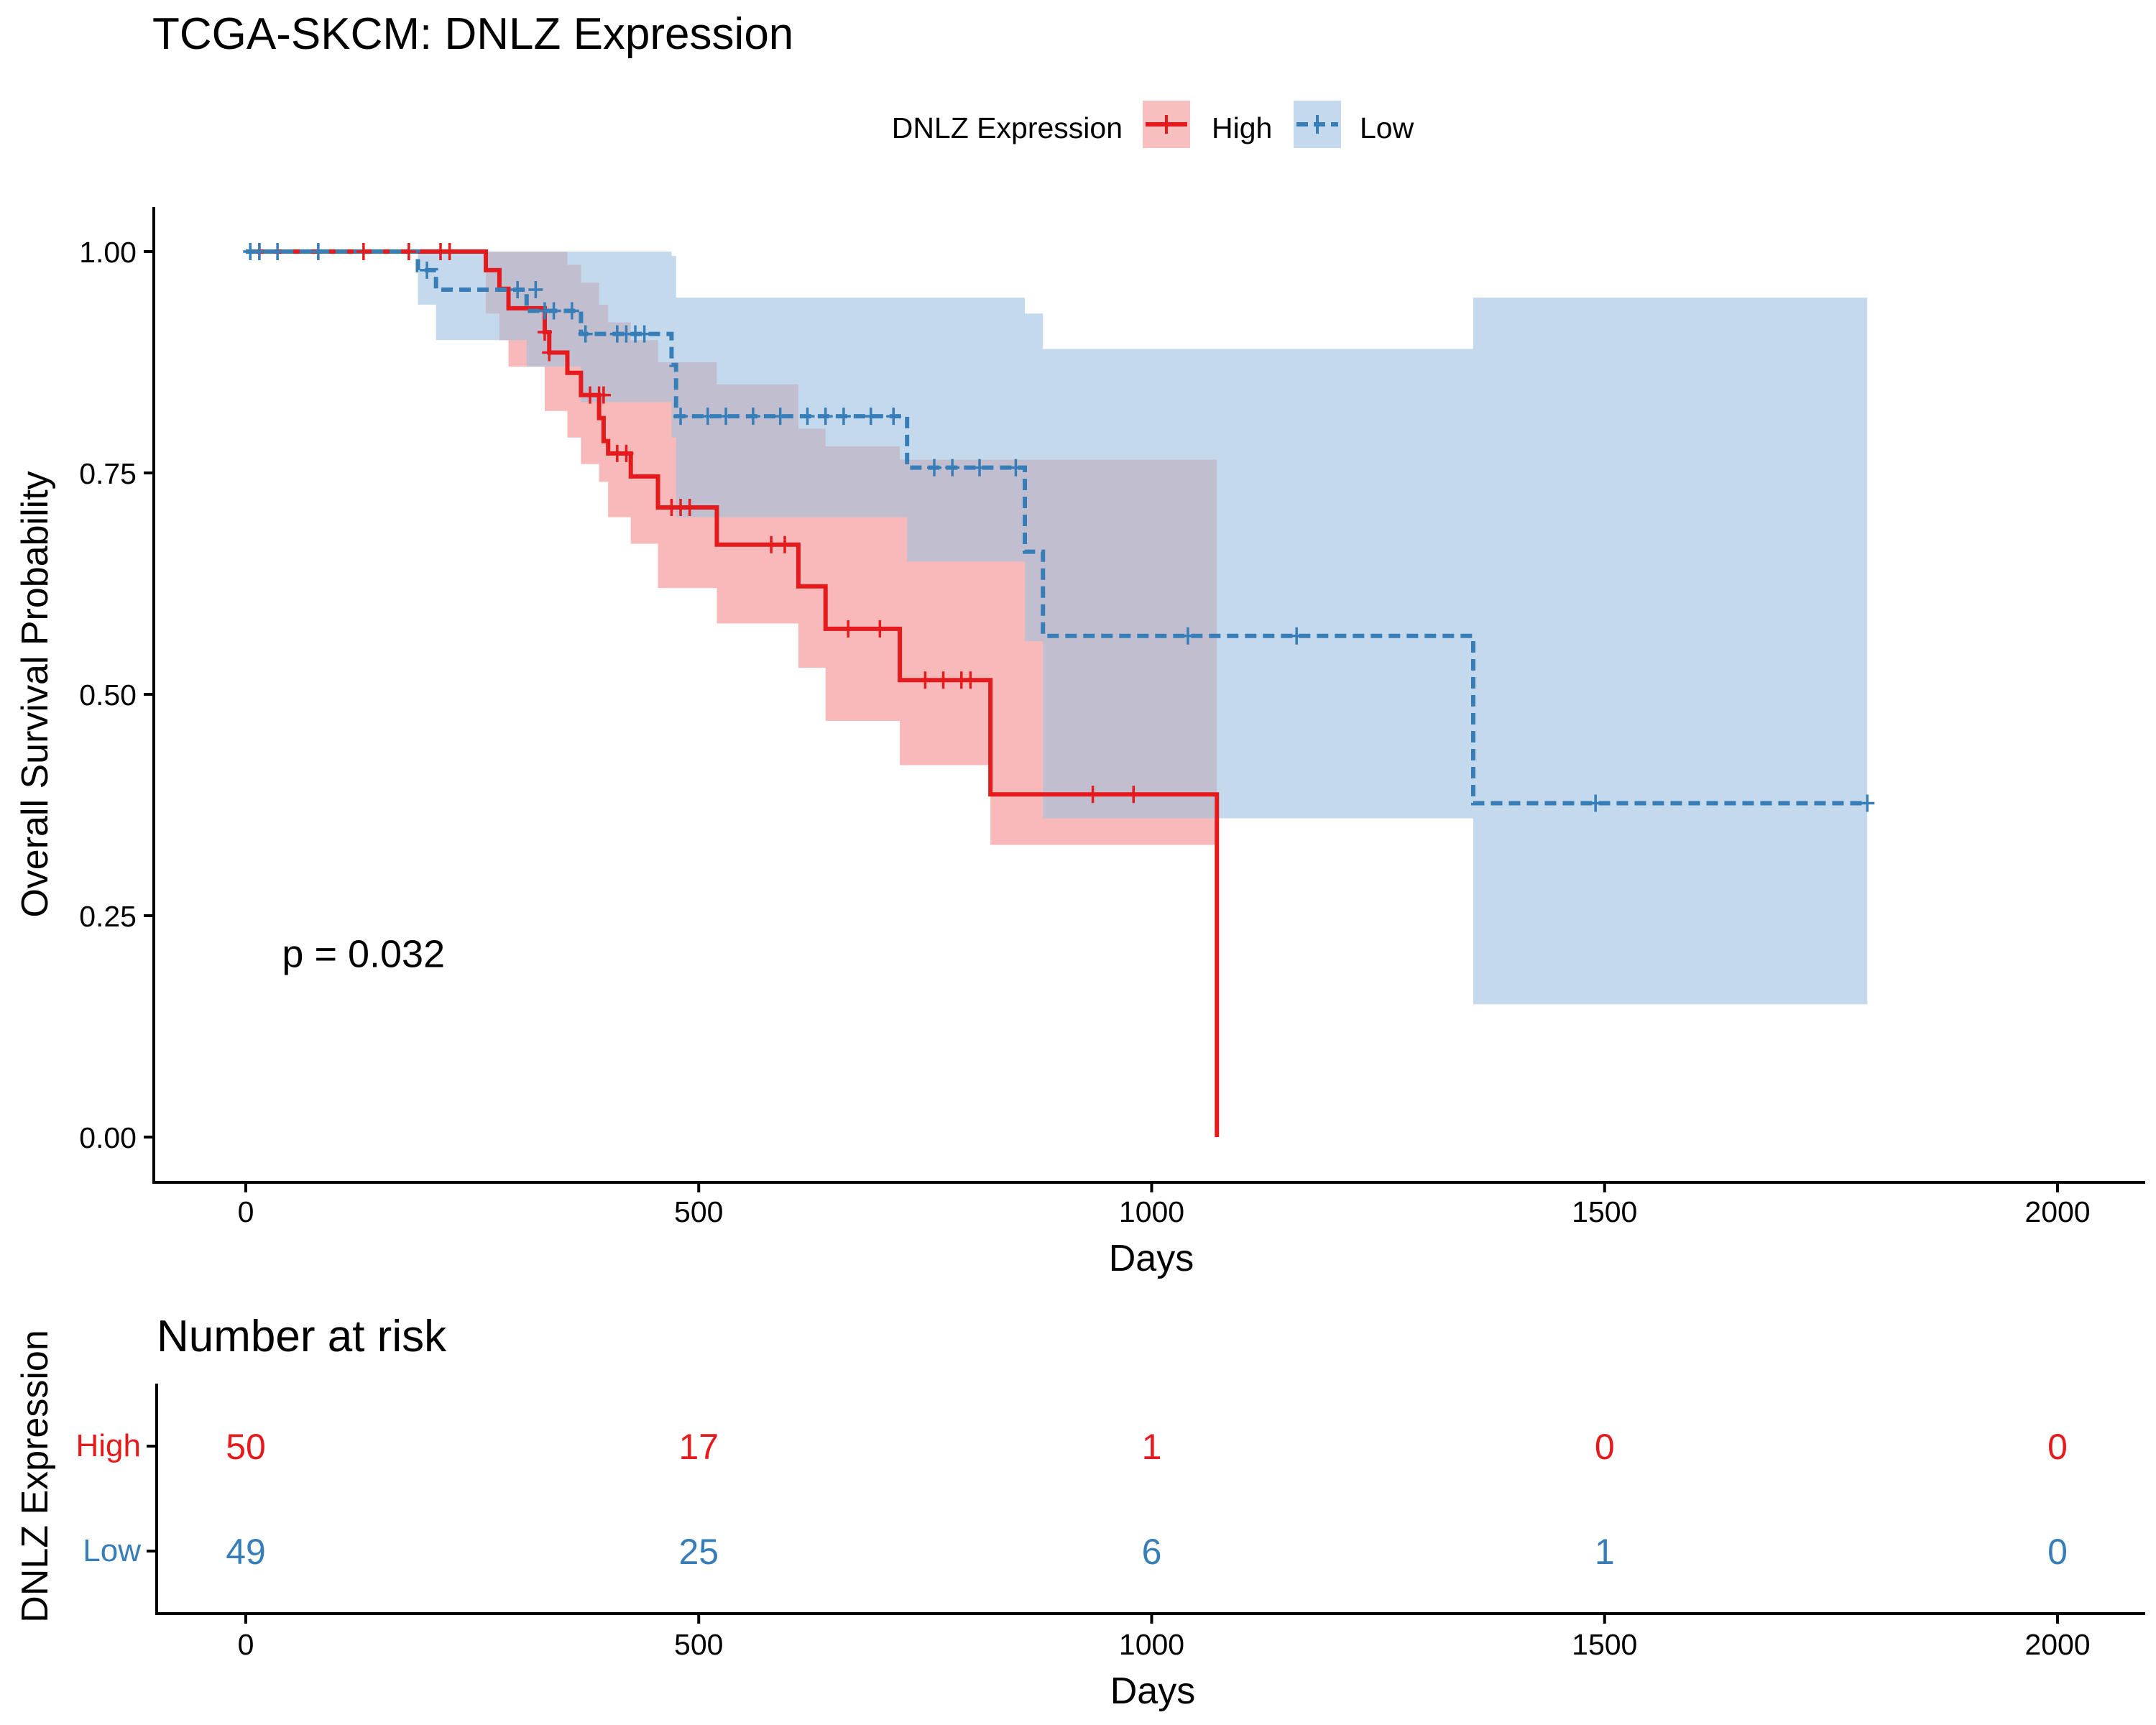 This screenshot has width=2156, height=1725. I want to click on risk-count-low: 6, so click(1152, 1552).